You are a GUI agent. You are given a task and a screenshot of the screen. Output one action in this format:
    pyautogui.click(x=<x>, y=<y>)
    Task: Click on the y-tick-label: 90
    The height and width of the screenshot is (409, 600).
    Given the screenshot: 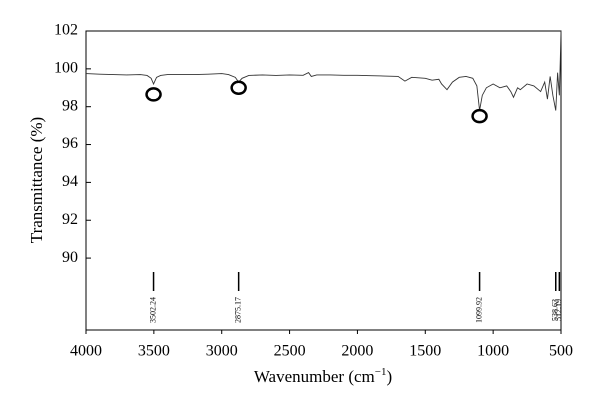 What is the action you would take?
    pyautogui.click(x=70, y=257)
    